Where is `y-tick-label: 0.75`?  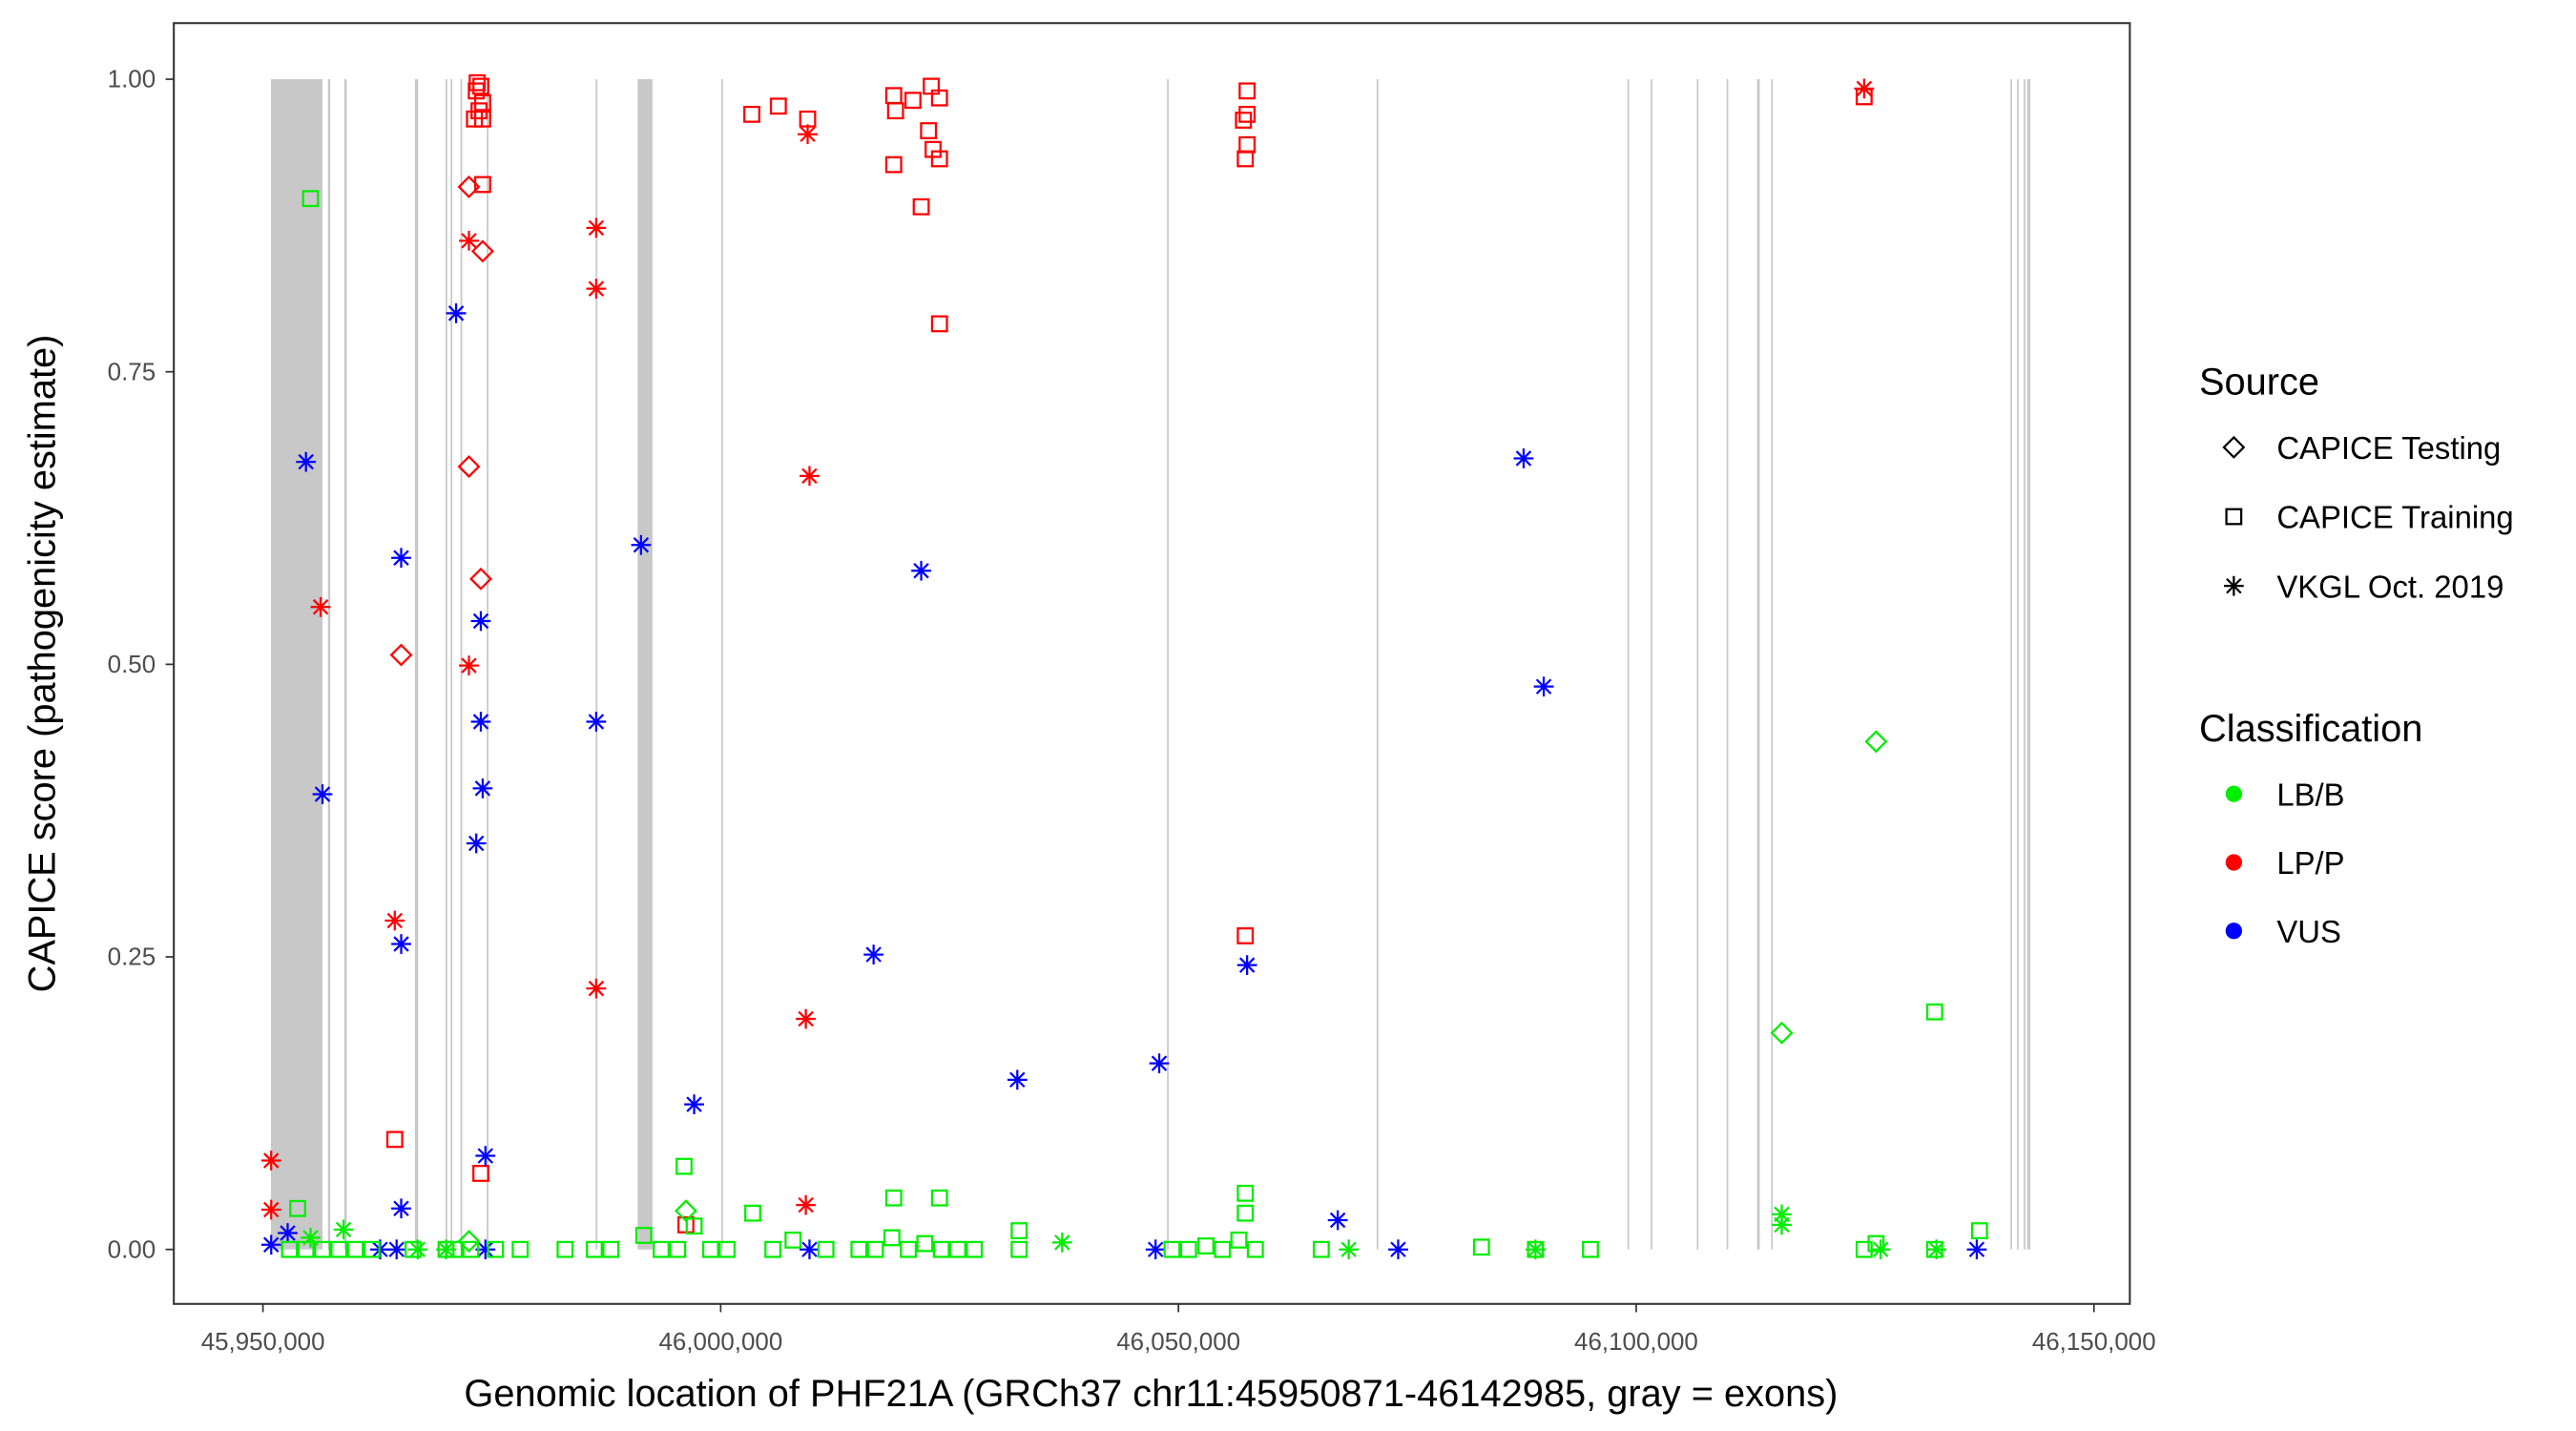 y-tick-label: 0.75 is located at coordinates (132, 372).